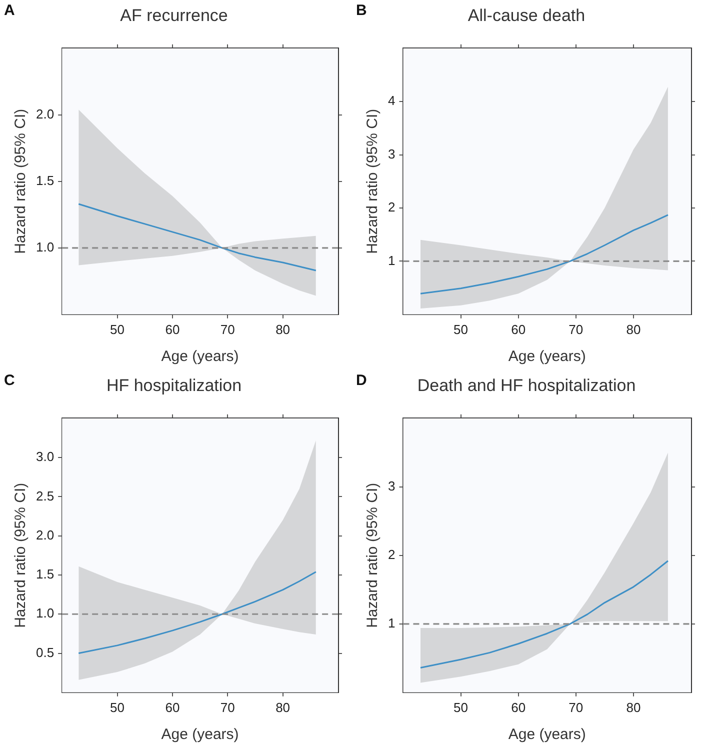 This screenshot has width=705, height=748. Describe the element at coordinates (361, 10) in the screenshot. I see `text: B` at that location.